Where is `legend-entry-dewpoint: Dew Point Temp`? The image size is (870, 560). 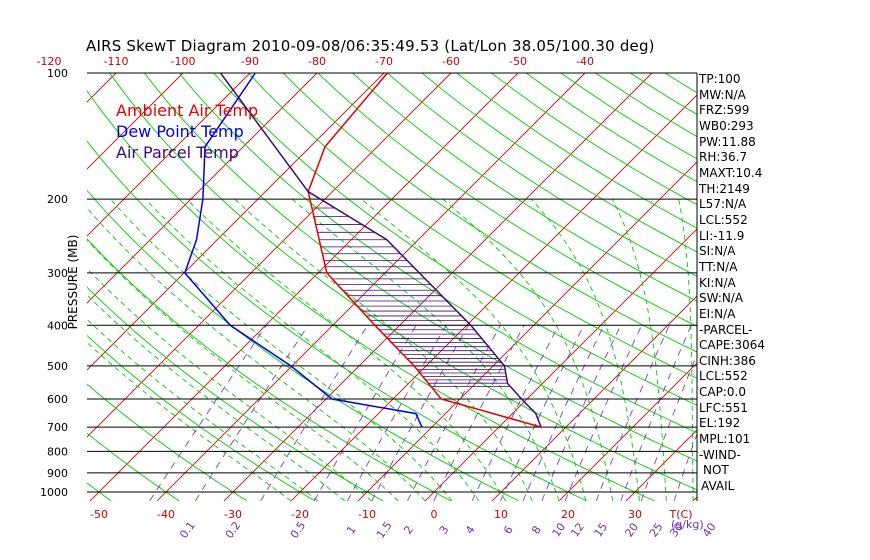 legend-entry-dewpoint: Dew Point Temp is located at coordinates (180, 131).